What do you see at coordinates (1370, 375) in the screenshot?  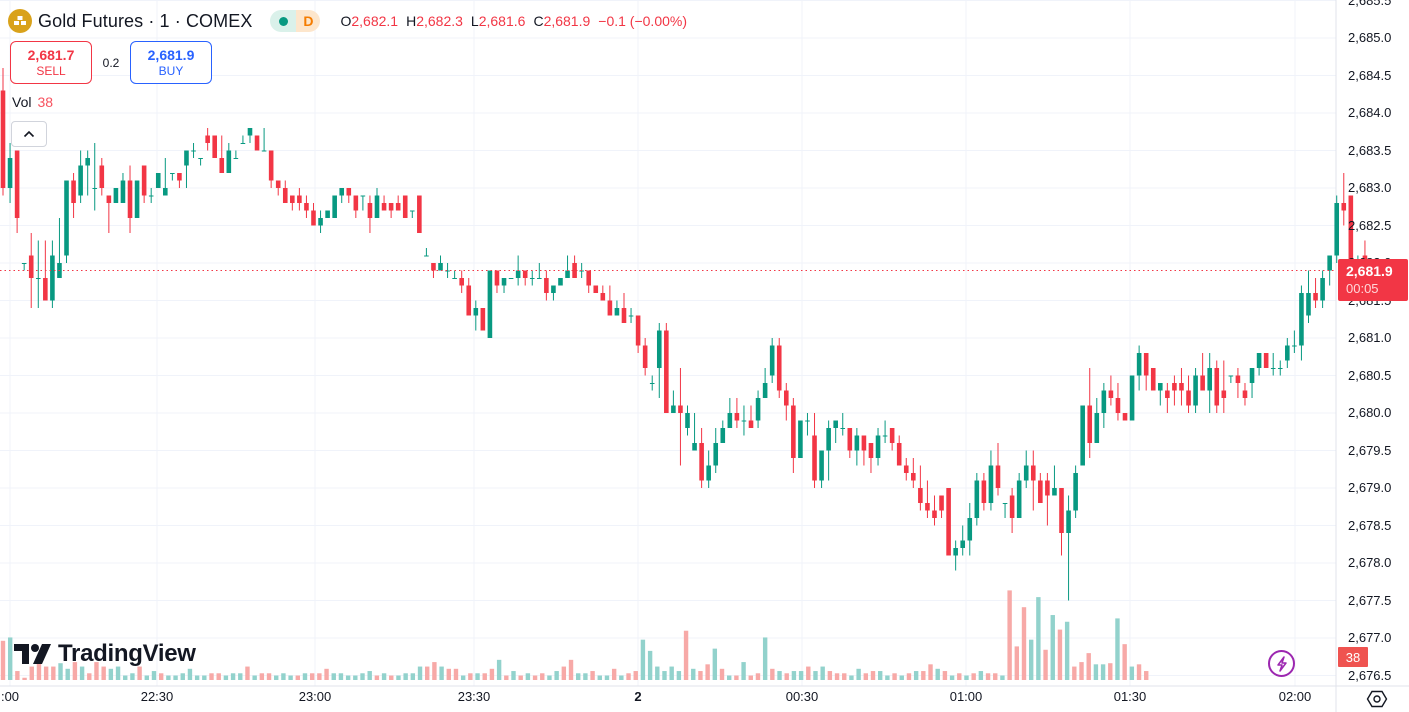 I see `price-tick-label: 2,680.5` at bounding box center [1370, 375].